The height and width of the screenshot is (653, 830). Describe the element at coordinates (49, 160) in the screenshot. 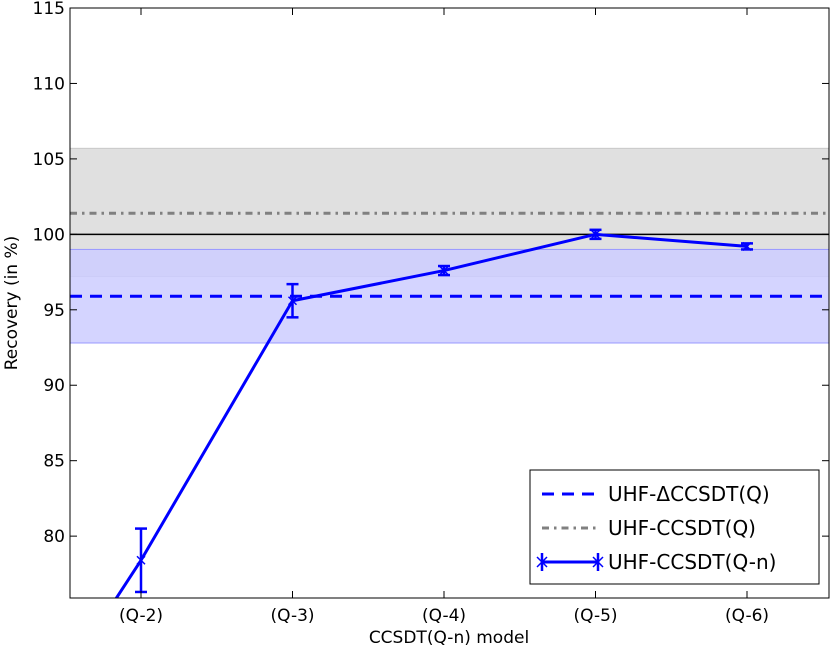

I see `y-tick-label: 105` at that location.